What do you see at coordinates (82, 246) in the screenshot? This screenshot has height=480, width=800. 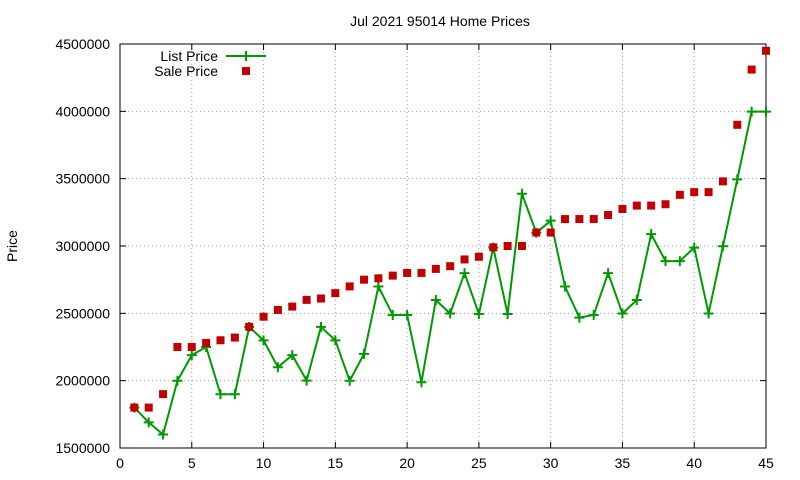 I see `y-tick-label: 3000000` at bounding box center [82, 246].